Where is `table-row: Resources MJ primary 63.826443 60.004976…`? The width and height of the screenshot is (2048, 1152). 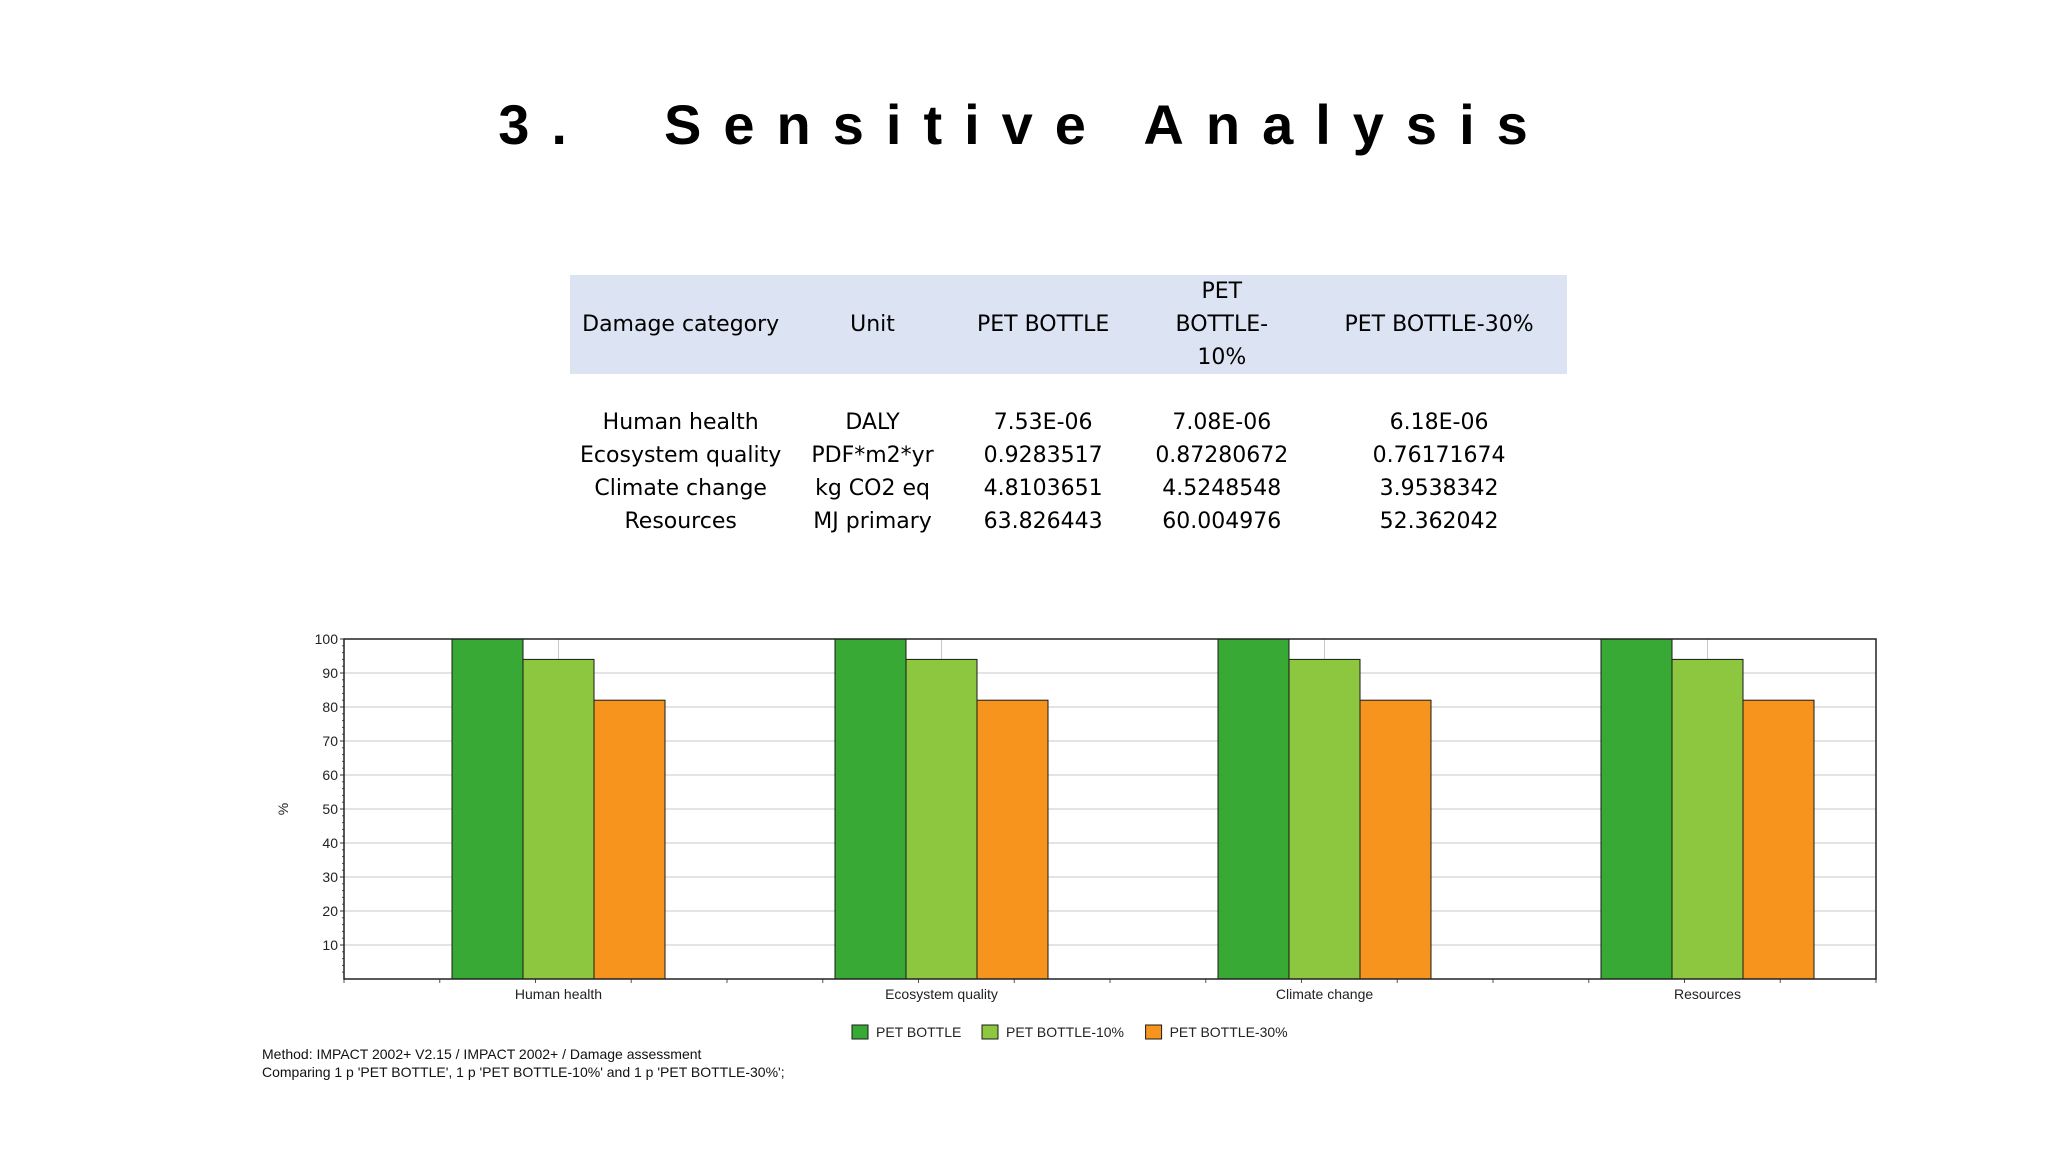 table-row: Resources MJ primary 63.826443 60.004976… is located at coordinates (1068, 521).